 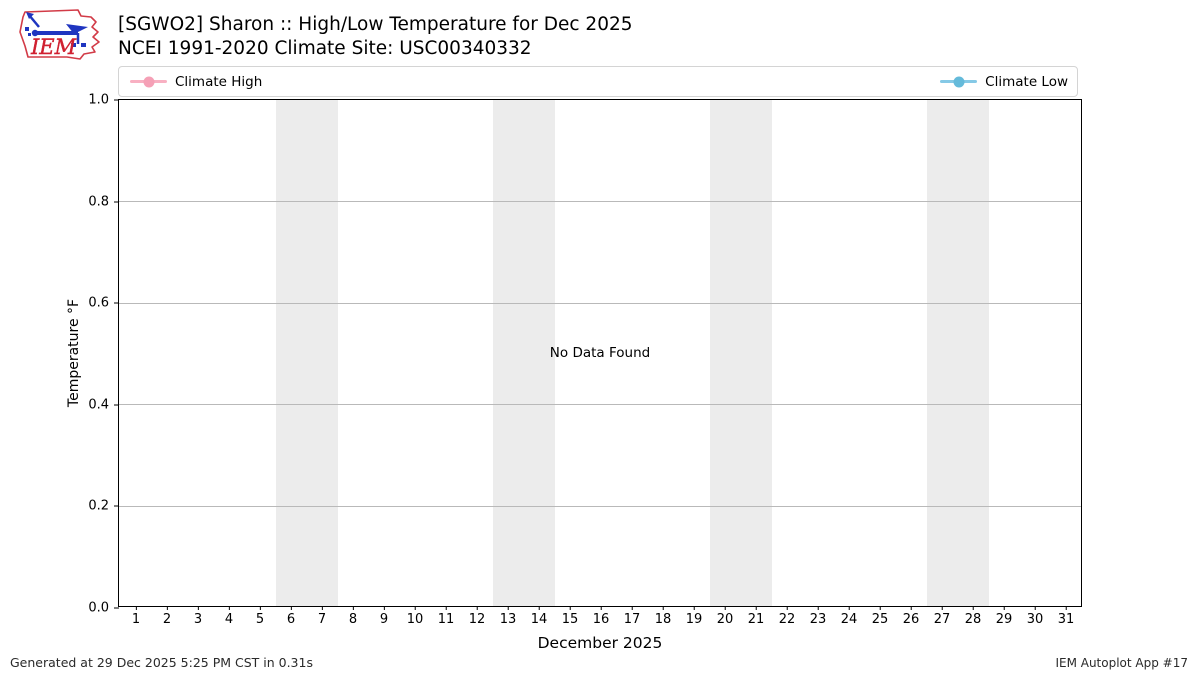 I want to click on legend-entry-climate-low: Climate Low, so click(x=1004, y=82).